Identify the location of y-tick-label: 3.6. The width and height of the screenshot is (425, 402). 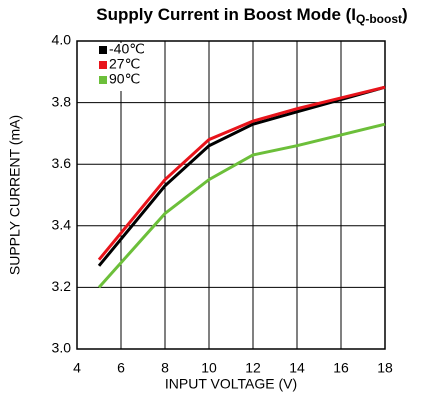
(62, 163).